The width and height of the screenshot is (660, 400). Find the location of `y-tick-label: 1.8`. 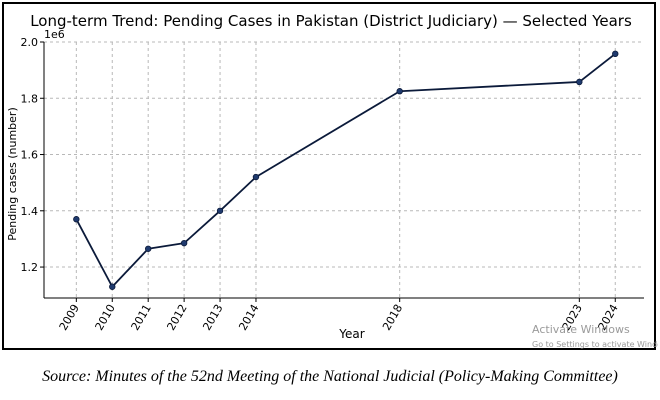

y-tick-label: 1.8 is located at coordinates (30, 98).